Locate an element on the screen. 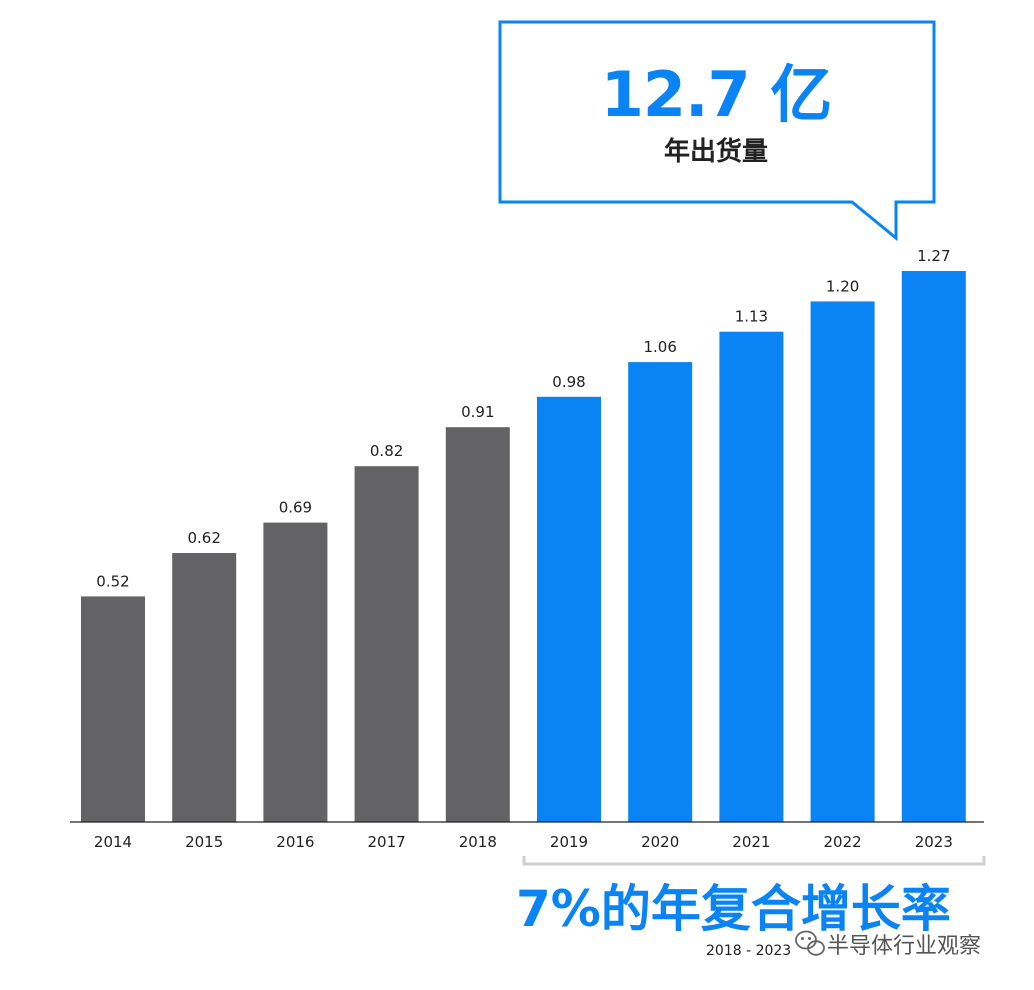 The width and height of the screenshot is (1034, 990). bar-2015 is located at coordinates (204, 687).